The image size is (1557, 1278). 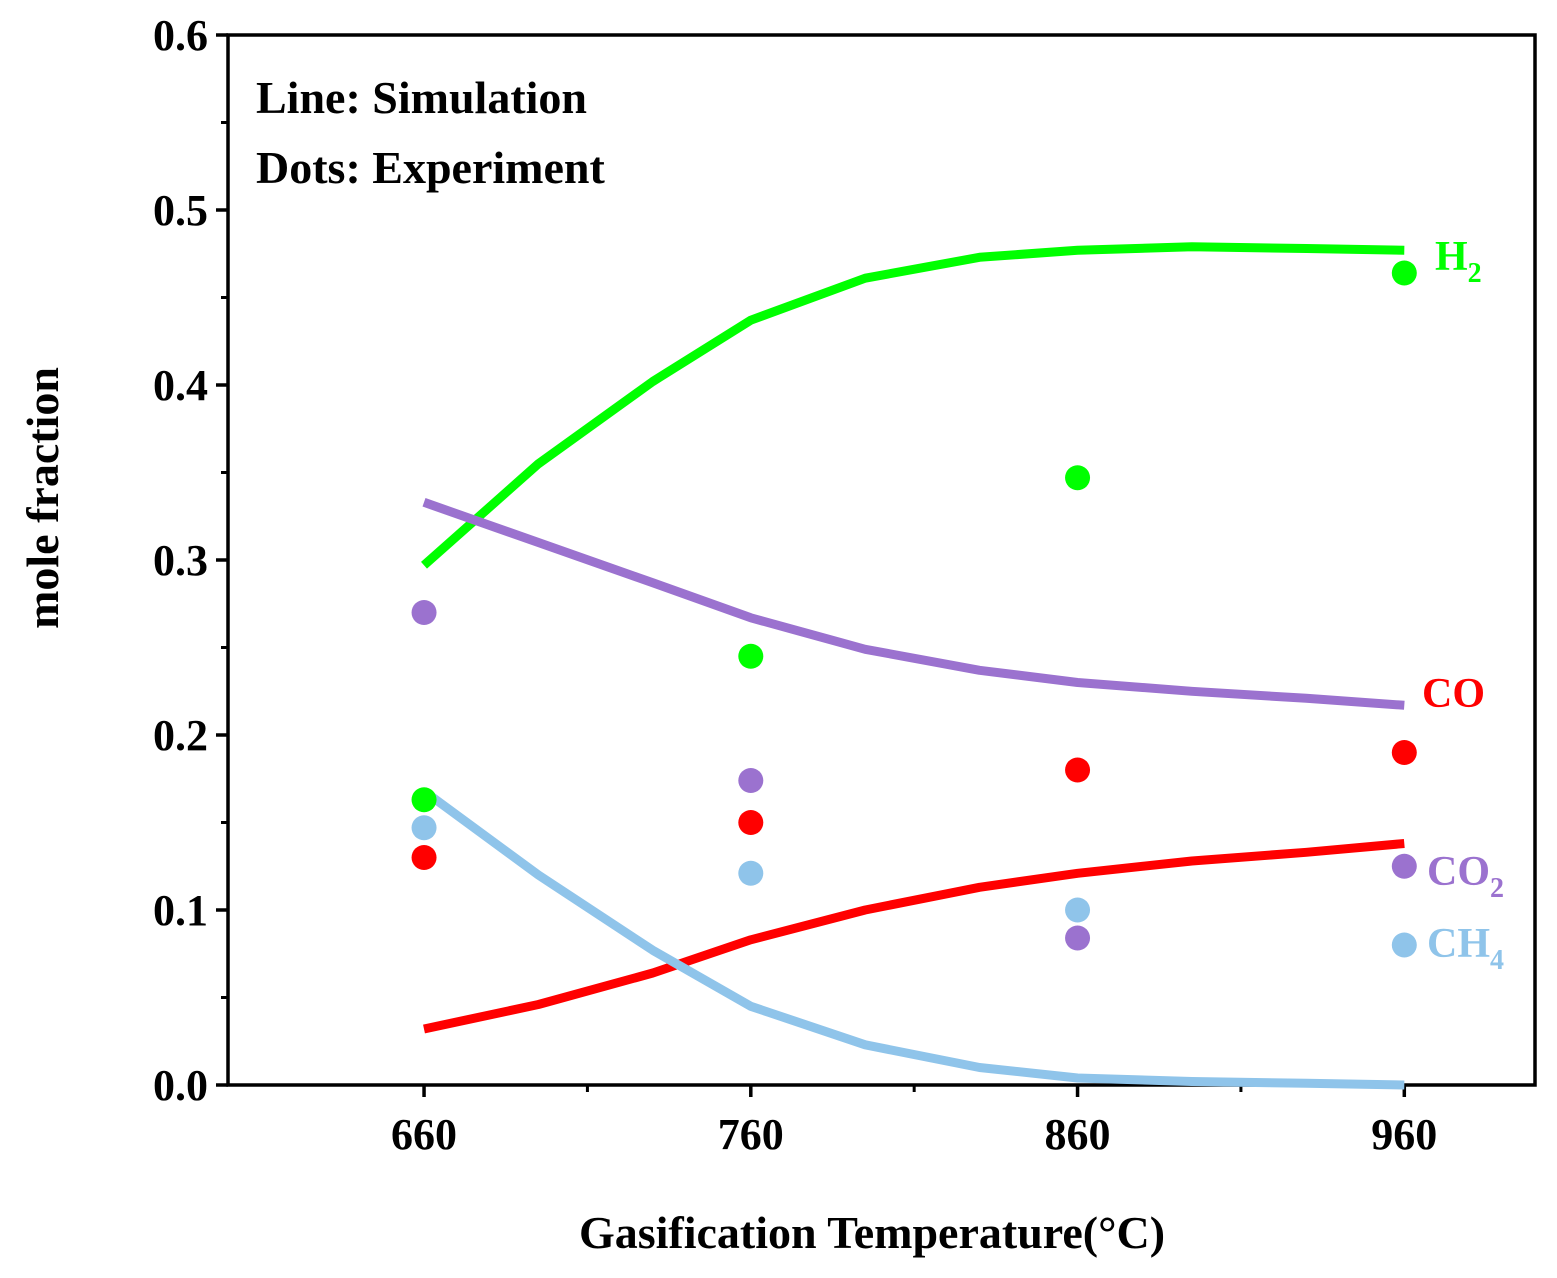 What do you see at coordinates (180, 910) in the screenshot?
I see `y-tick-label: 0.1` at bounding box center [180, 910].